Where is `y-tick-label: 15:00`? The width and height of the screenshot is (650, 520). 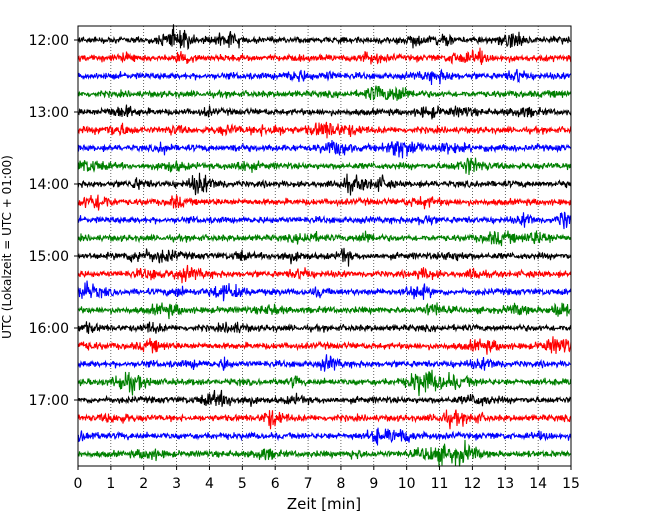
y-tick-label: 15:00 is located at coordinates (49, 257).